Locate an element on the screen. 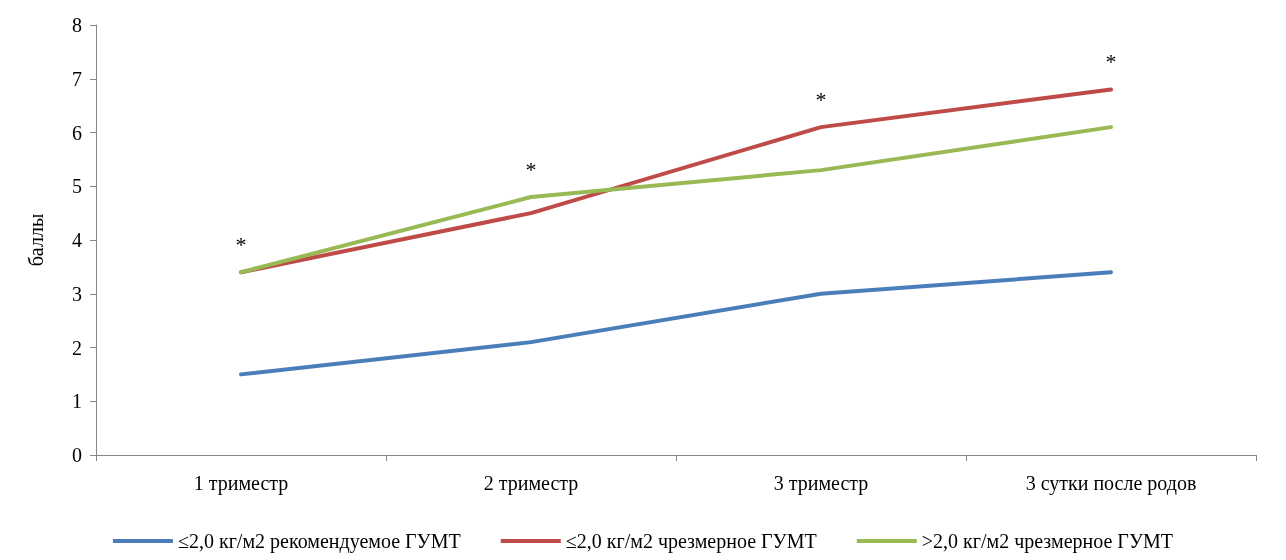  x-tick-label: 3 триместр is located at coordinates (821, 483).